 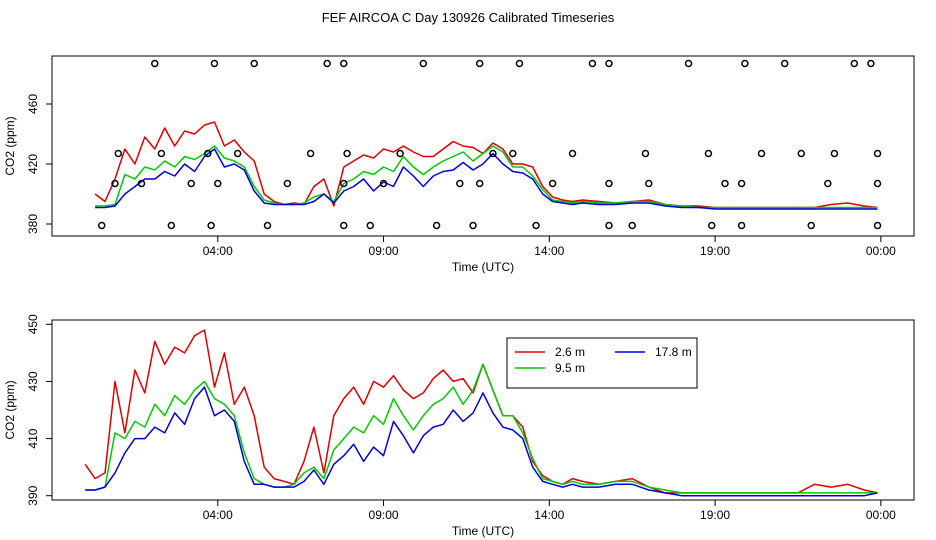 I want to click on legend: 2.6 m 17.8 m 9.5 m, so click(x=602, y=363).